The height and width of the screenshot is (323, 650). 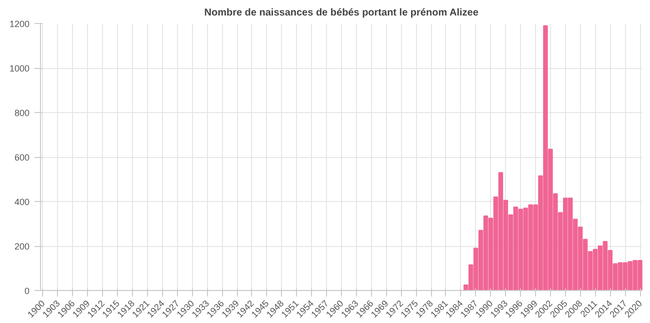 I want to click on y-tick-label: 1000, so click(x=19, y=69).